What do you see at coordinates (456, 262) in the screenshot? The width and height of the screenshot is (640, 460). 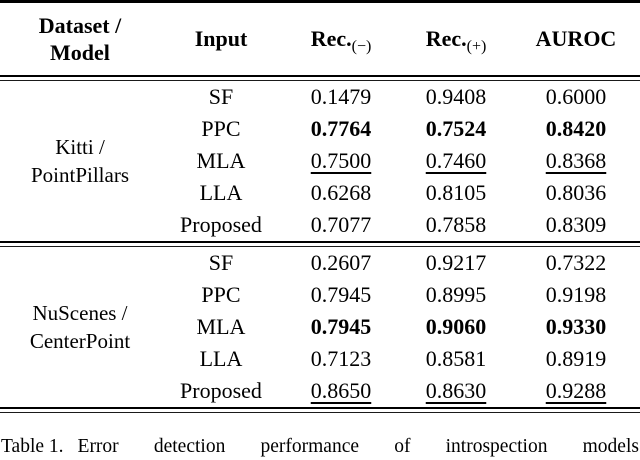 I see `rec-pos-cell: 0.9217` at bounding box center [456, 262].